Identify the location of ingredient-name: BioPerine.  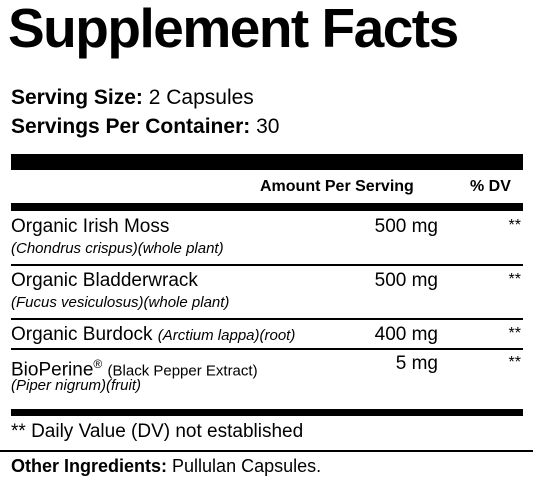
(52, 370).